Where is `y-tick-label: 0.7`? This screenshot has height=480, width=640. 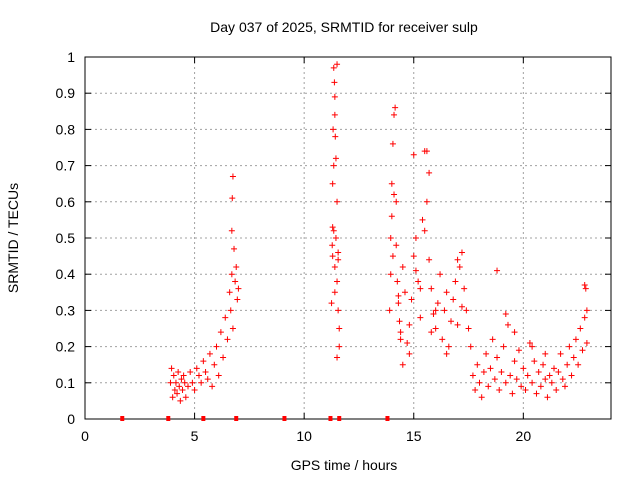
y-tick-label: 0.7 is located at coordinates (66, 166).